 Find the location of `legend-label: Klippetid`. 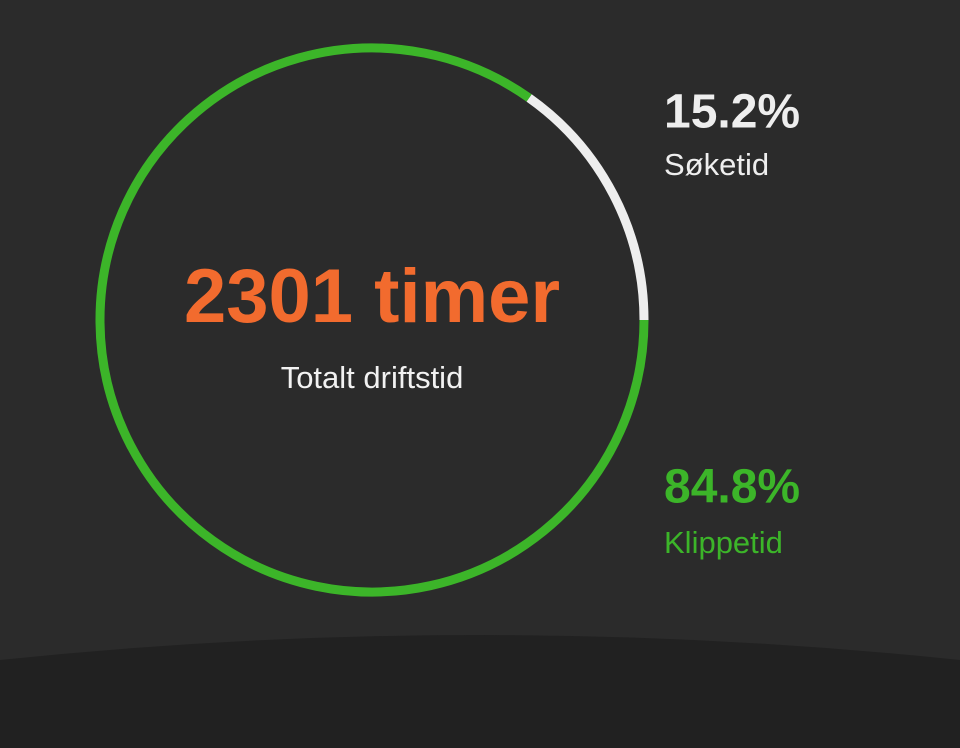

legend-label: Klippetid is located at coordinates (723, 542).